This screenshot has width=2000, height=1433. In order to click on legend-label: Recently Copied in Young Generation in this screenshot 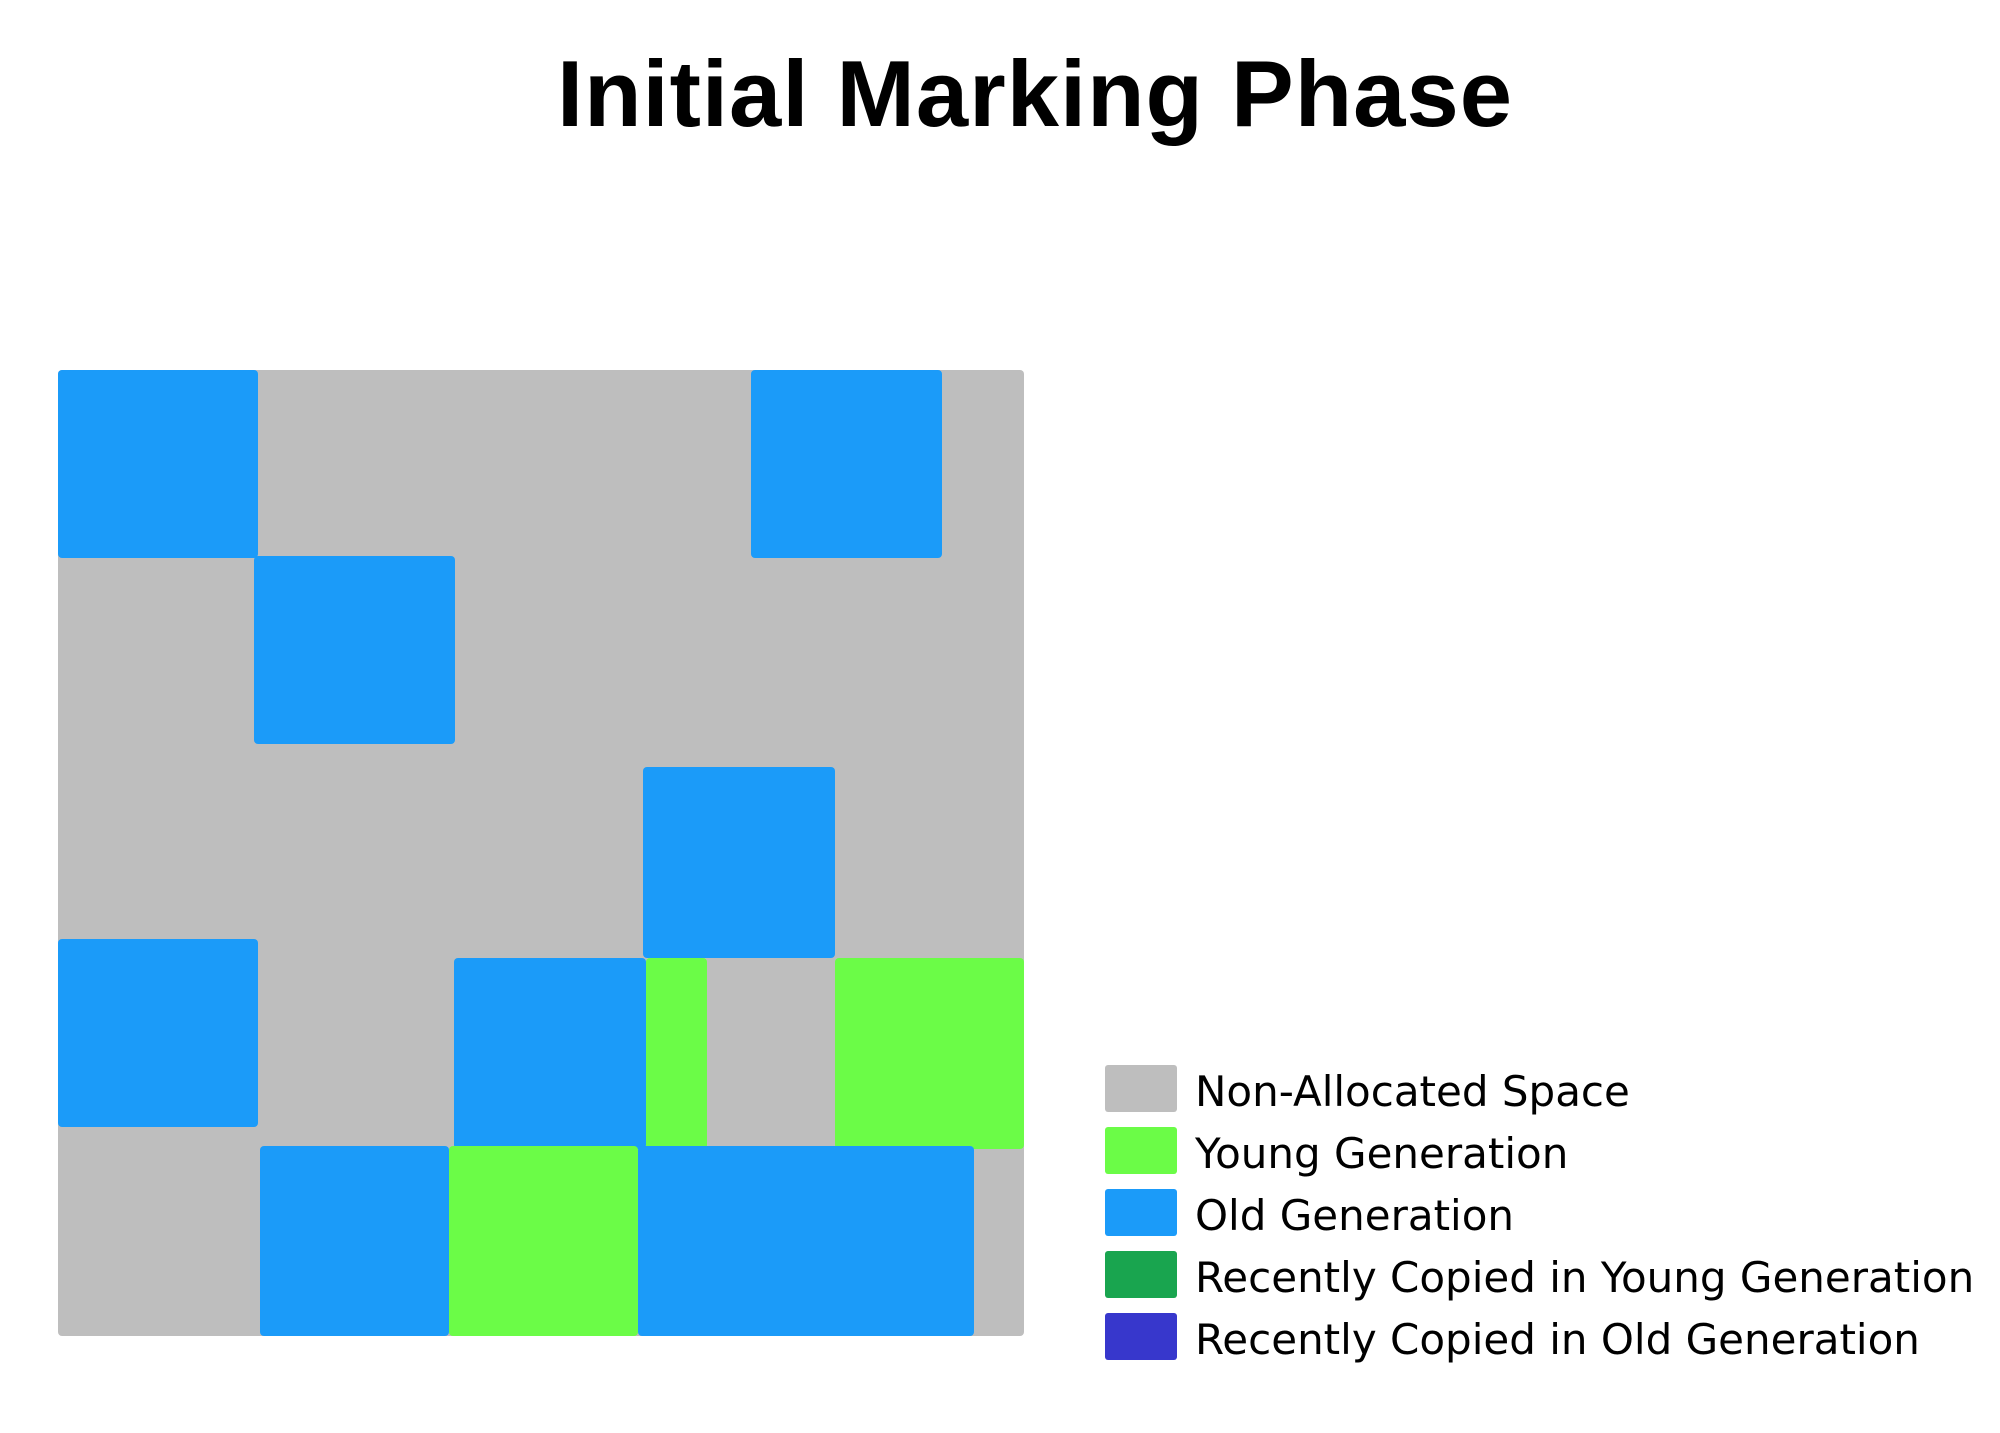, I will do `click(1585, 1277)`.